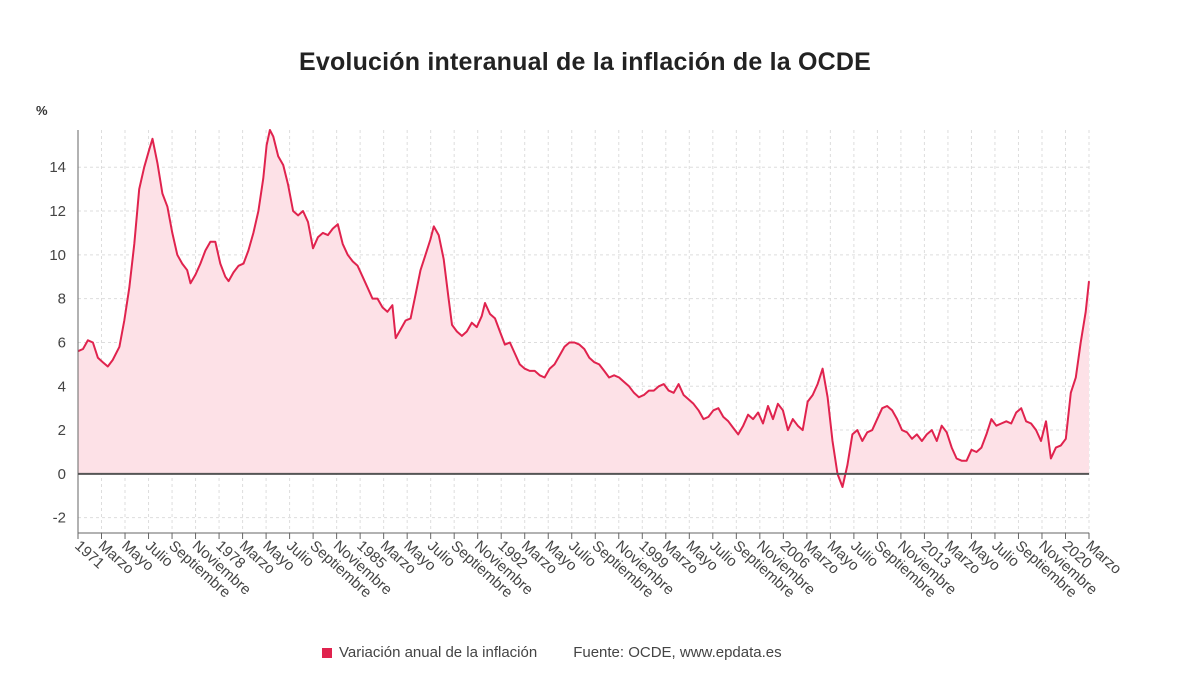 Image resolution: width=1200 pixels, height=675 pixels. Describe the element at coordinates (59, 518) in the screenshot. I see `y-tick-label: -2` at that location.